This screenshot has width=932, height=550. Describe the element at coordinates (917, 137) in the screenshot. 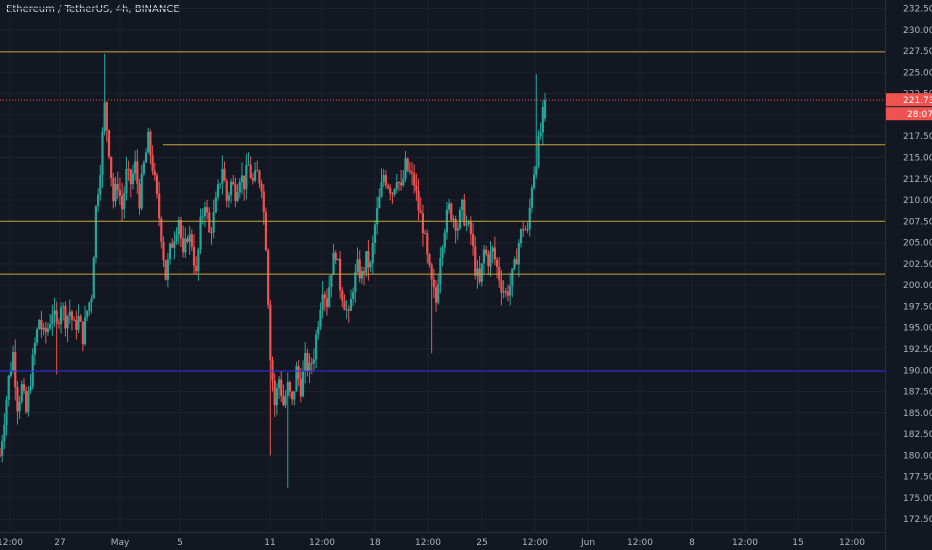

I see `price-tick-label: 217.50` at that location.